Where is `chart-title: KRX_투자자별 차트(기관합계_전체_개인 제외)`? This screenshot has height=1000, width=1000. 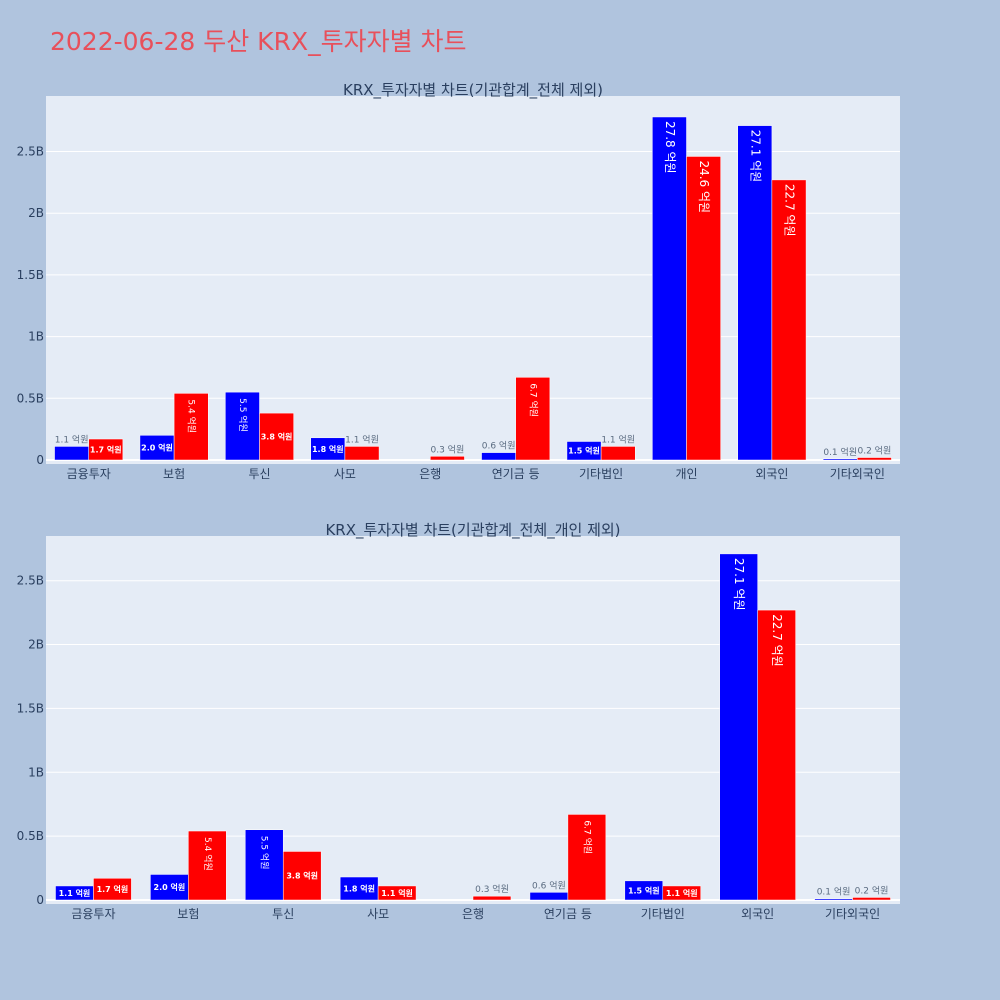 chart-title: KRX_투자자별 차트(기관합계_전체_개인 제외) is located at coordinates (472, 530).